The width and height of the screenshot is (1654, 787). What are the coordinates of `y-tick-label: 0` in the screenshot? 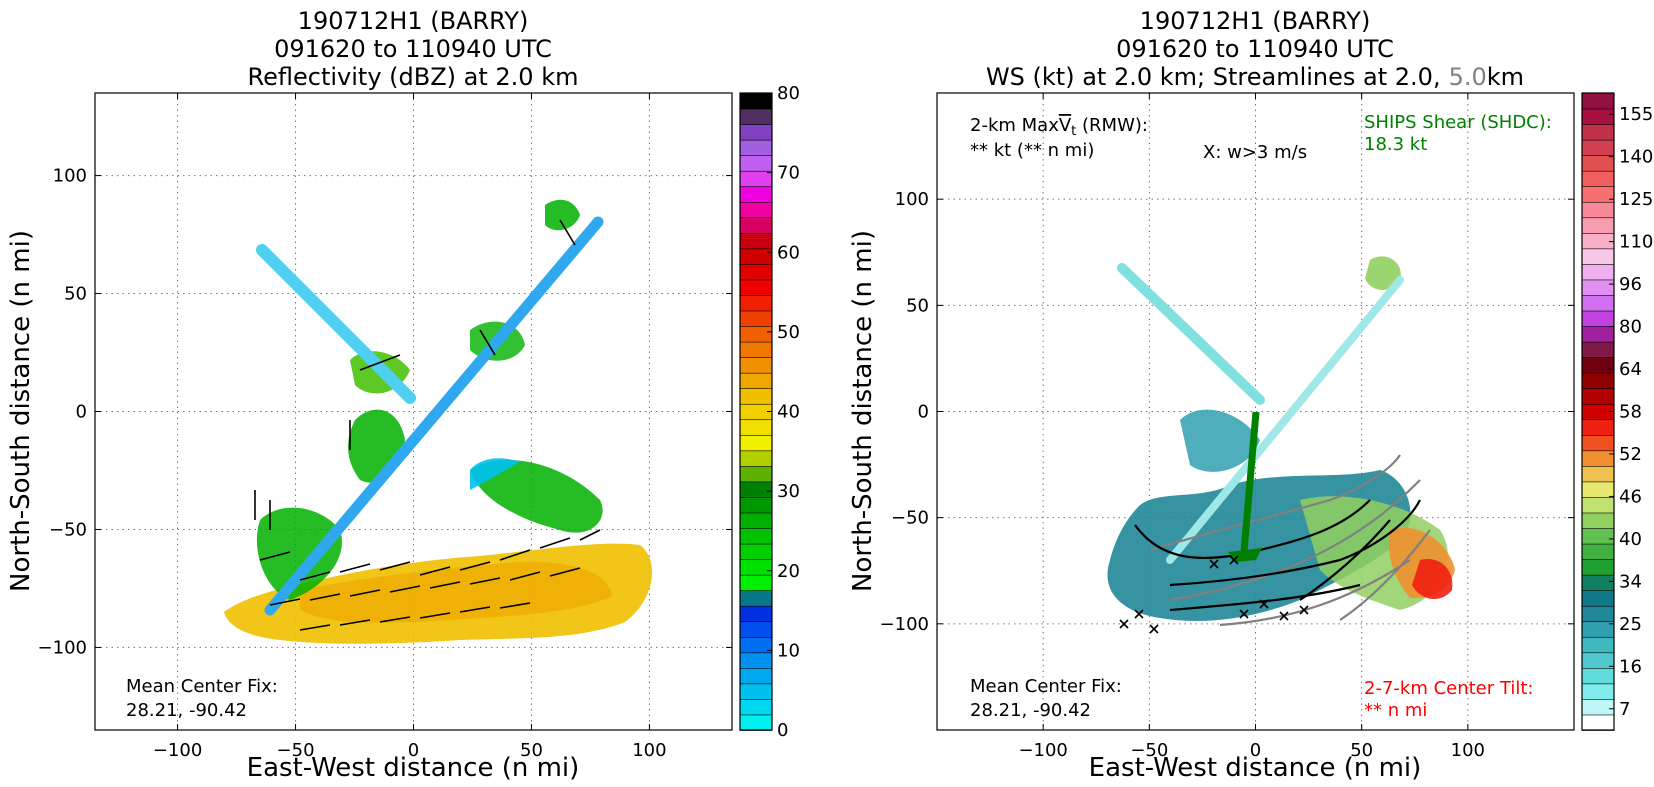 It's located at (923, 412).